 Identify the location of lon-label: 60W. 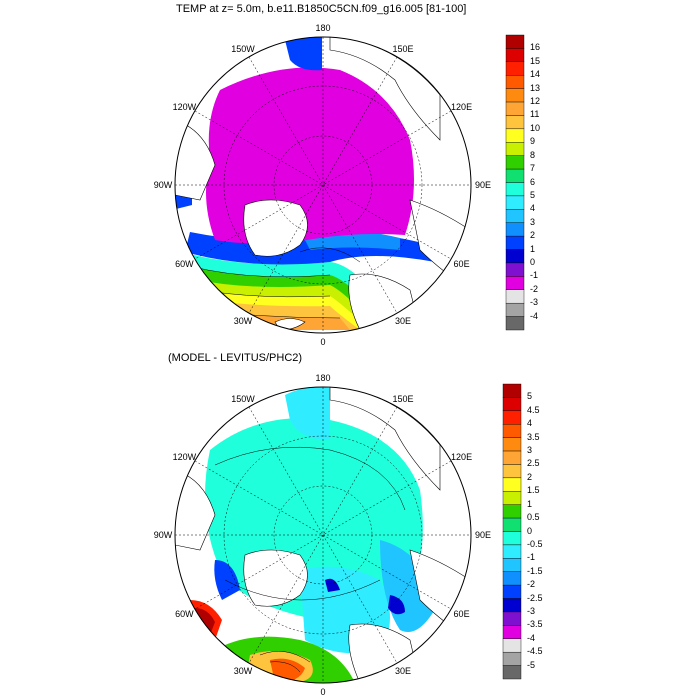
(184, 613).